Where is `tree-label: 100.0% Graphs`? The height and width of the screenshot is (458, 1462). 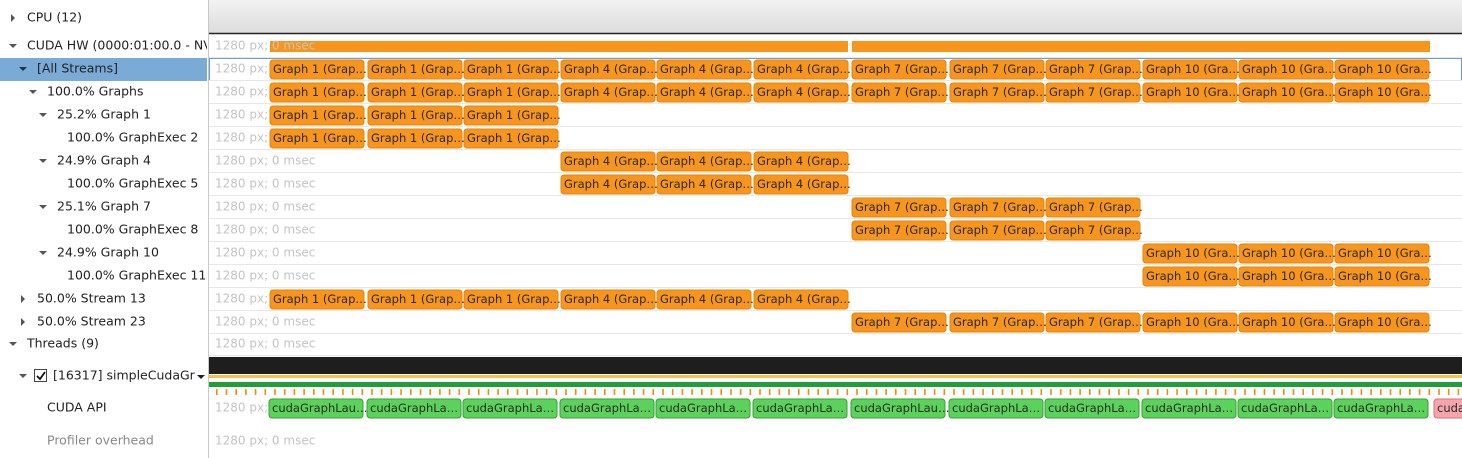
tree-label: 100.0% Graphs is located at coordinates (95, 91).